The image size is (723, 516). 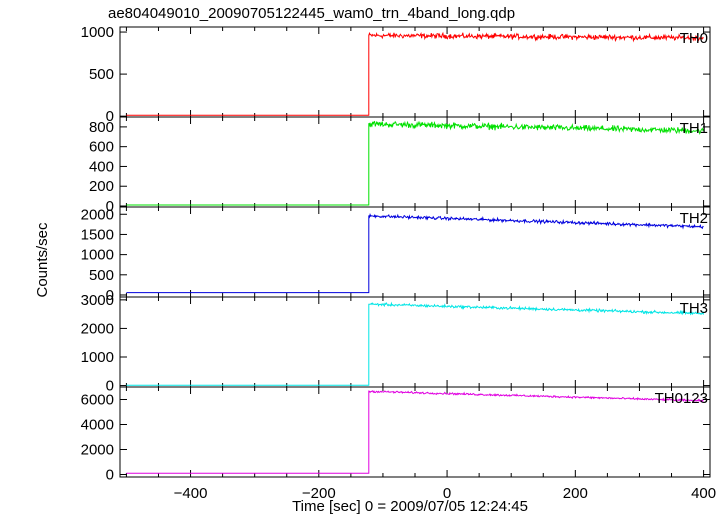 What do you see at coordinates (410, 506) in the screenshot?
I see `x-axis-label: Time [sec] 0 = 2009/07/05 12:24:45` at bounding box center [410, 506].